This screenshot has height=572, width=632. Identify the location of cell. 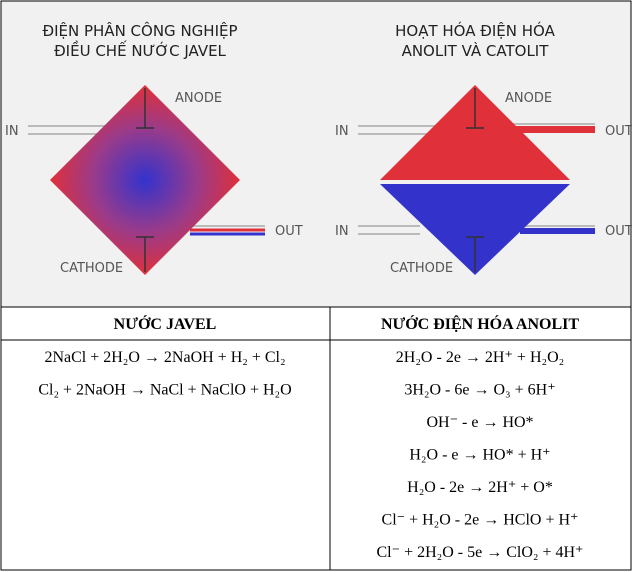
(145, 180).